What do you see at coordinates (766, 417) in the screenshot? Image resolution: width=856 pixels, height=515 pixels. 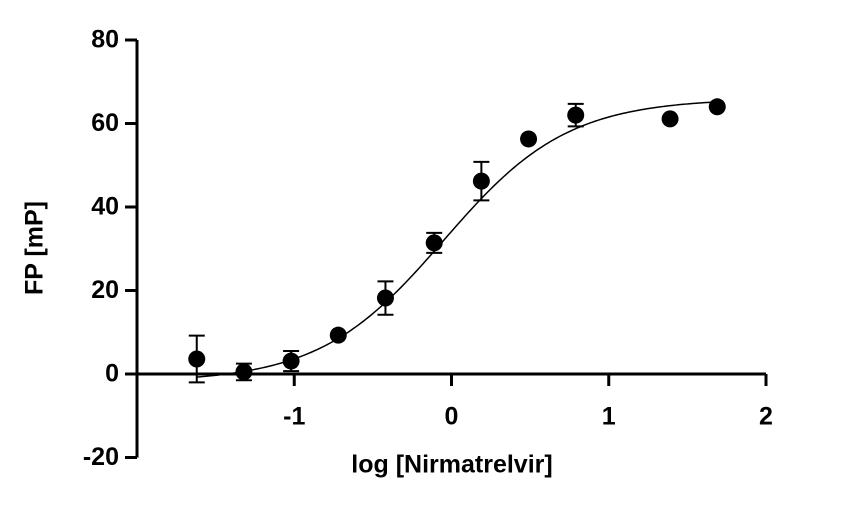 I see `x-tick-label: 2` at bounding box center [766, 417].